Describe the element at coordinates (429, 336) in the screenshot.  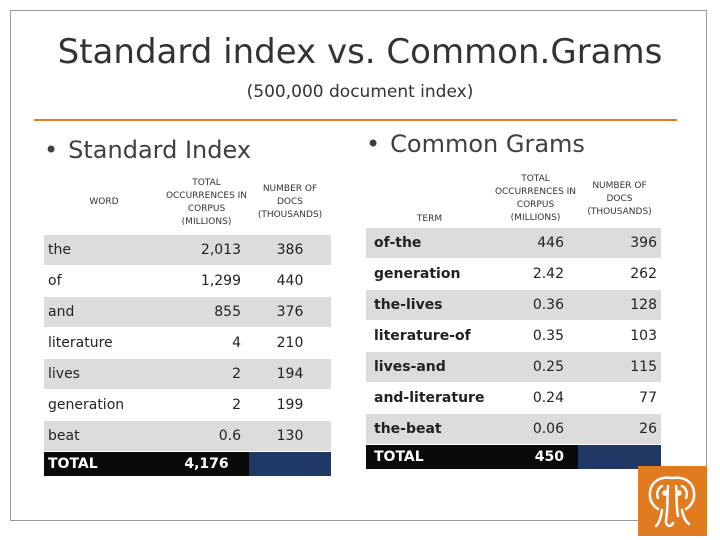
I see `term-cell: literature-of` at that location.